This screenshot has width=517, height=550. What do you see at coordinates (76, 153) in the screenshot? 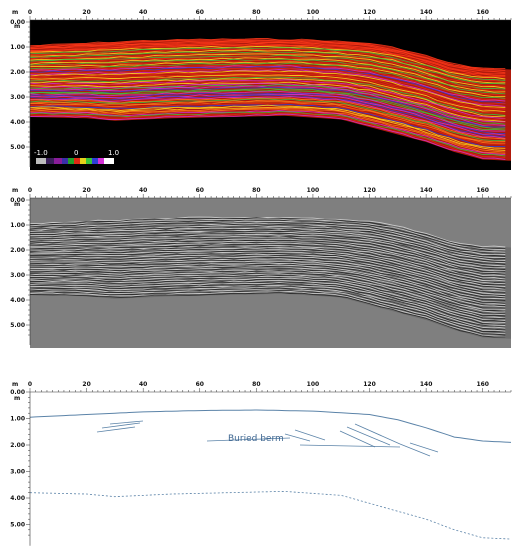
I see `colorbar-mid-label: 0` at bounding box center [76, 153].